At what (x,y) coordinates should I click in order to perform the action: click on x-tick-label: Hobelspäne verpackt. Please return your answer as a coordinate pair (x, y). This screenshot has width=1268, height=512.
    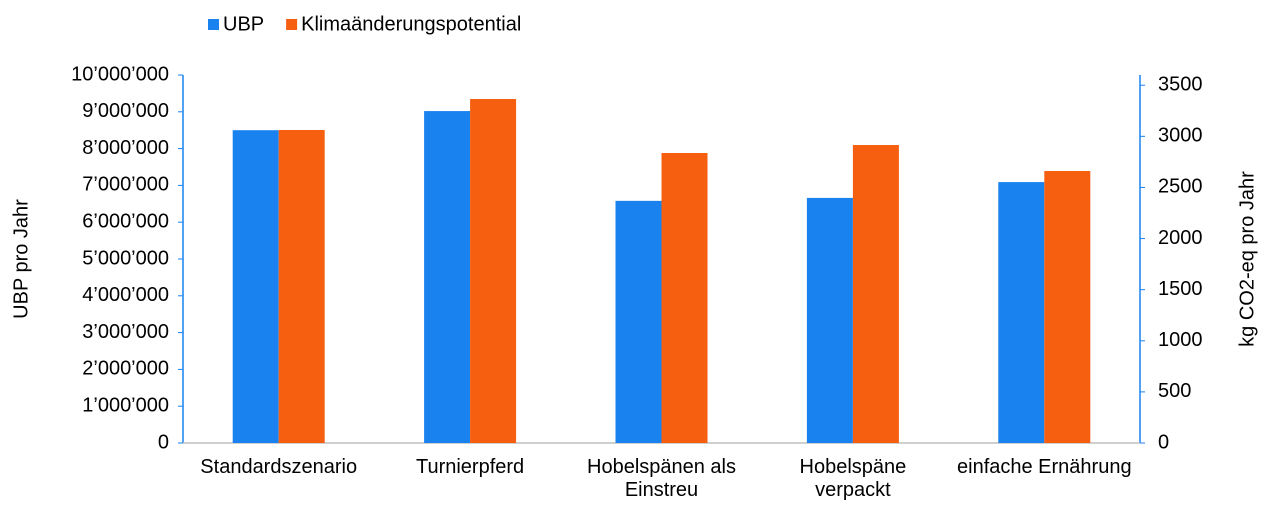
    Looking at the image, I should click on (853, 478).